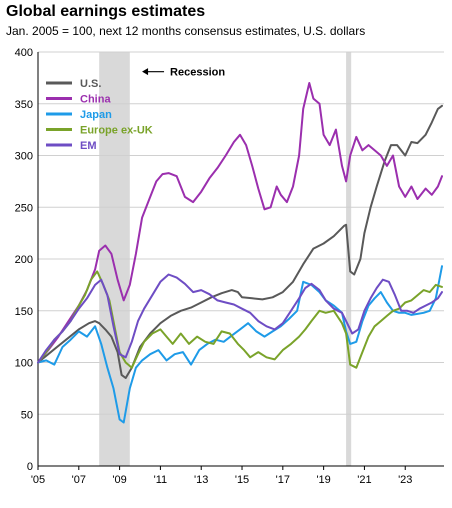 The width and height of the screenshot is (452, 508). Describe the element at coordinates (79, 480) in the screenshot. I see `x-tick-label: '07` at that location.